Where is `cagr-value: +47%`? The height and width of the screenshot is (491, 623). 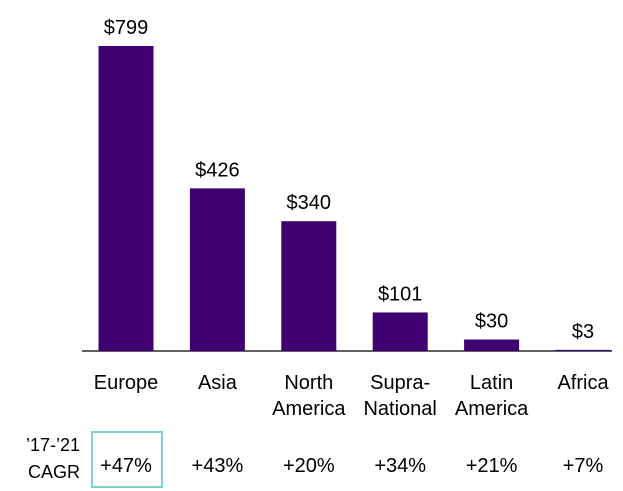 cagr-value: +47% is located at coordinates (126, 466).